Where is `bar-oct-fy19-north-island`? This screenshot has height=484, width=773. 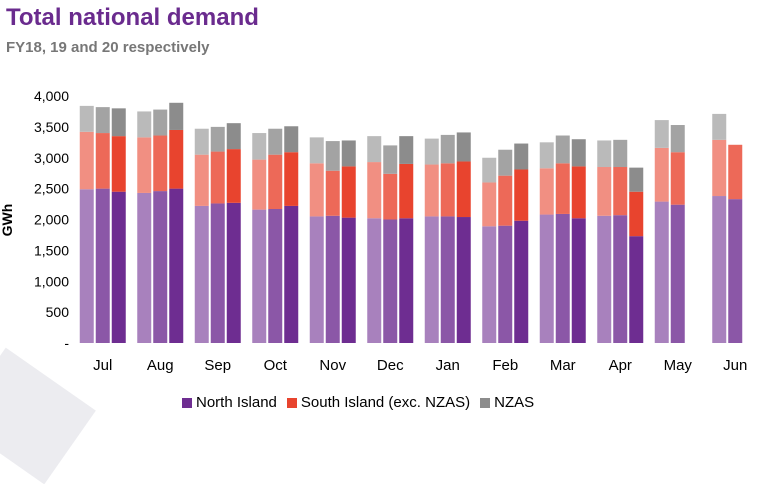
bar-oct-fy19-north-island is located at coordinates (275, 276).